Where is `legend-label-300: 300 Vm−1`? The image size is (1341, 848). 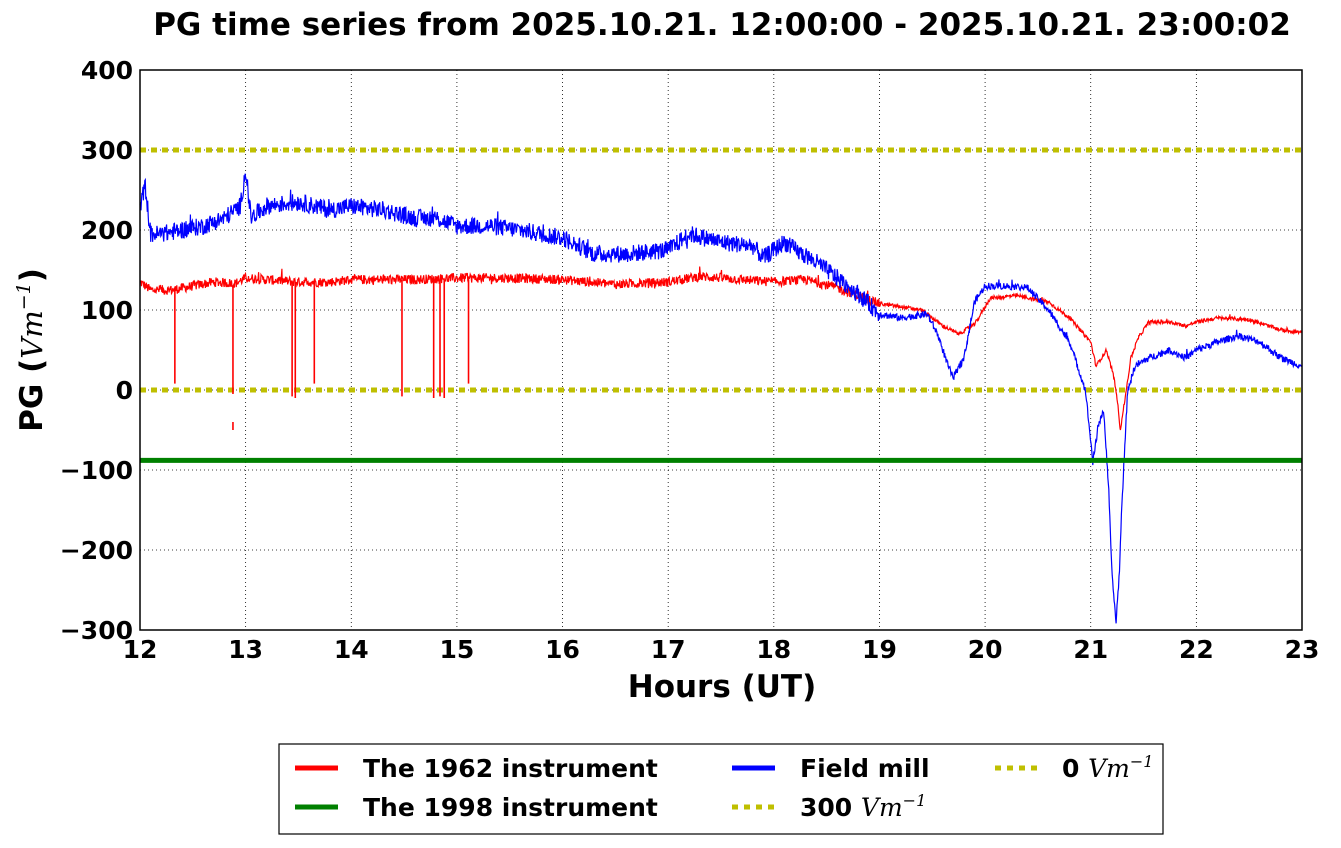 legend-label-300: 300 Vm−1 is located at coordinates (863, 806).